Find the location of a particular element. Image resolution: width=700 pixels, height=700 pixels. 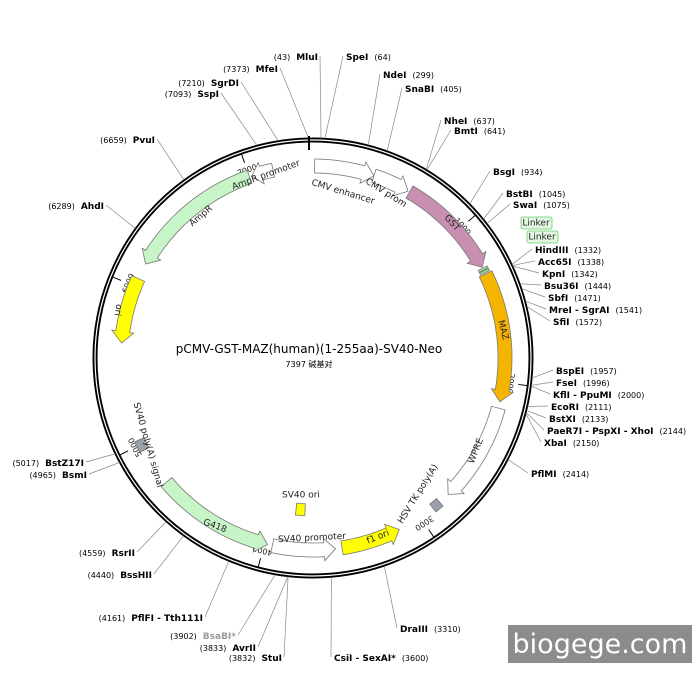

site-label: (7093) SspI is located at coordinates (192, 95).